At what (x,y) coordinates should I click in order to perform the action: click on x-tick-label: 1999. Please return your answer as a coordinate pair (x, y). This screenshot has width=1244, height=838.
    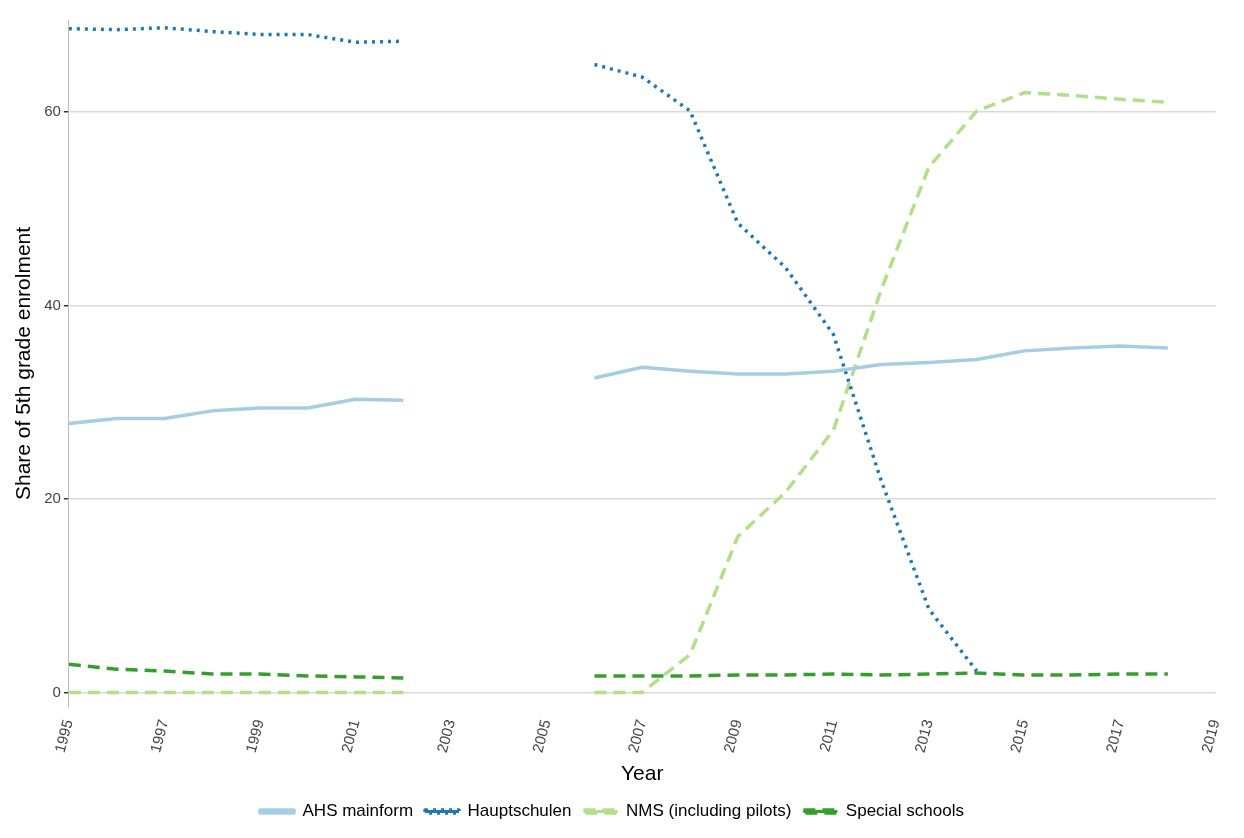
    Looking at the image, I should click on (254, 736).